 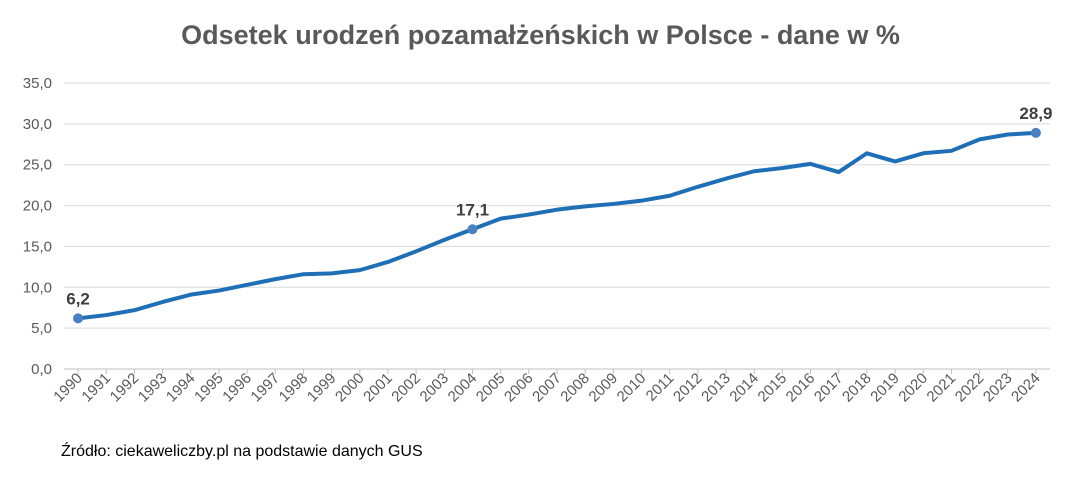 What do you see at coordinates (463, 388) in the screenshot?
I see `x-tick-label: 2004` at bounding box center [463, 388].